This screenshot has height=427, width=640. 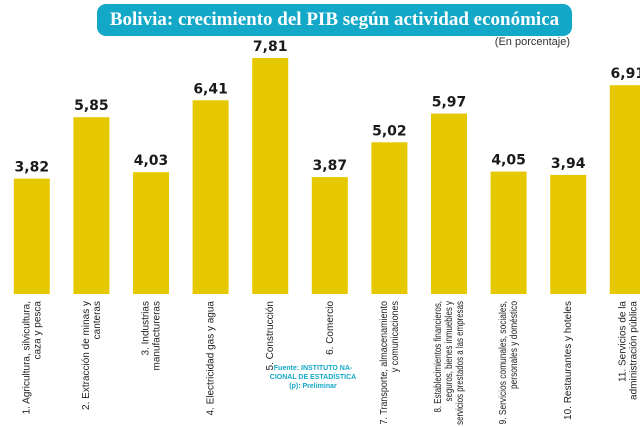 What do you see at coordinates (330, 328) in the screenshot?
I see `category-label-6: 6. Comercio` at bounding box center [330, 328].